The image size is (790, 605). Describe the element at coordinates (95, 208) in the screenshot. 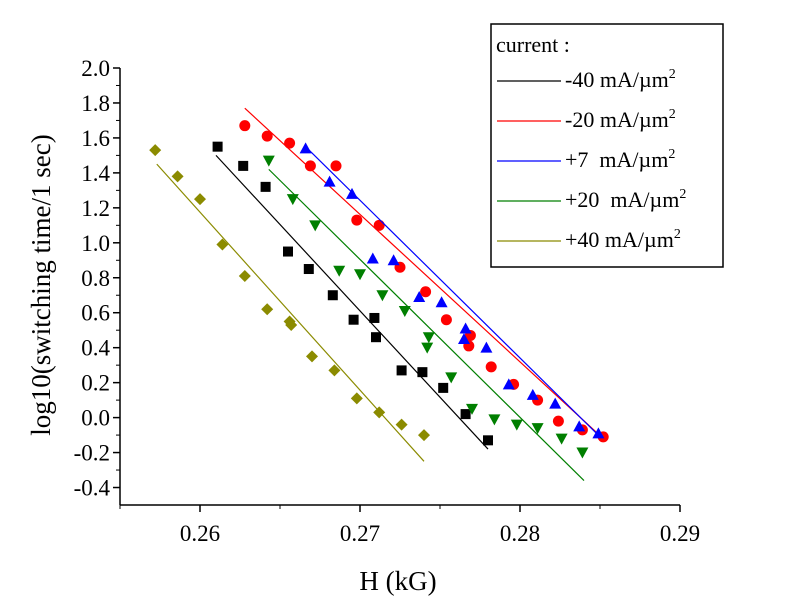

I see `y-tick-label: 1.2` at that location.